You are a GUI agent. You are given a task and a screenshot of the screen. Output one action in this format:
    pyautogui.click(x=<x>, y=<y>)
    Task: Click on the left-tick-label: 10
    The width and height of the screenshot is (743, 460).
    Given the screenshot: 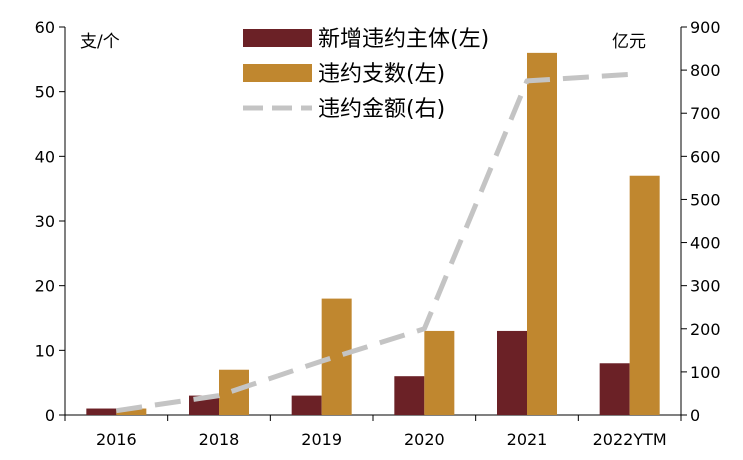 What is the action you would take?
    pyautogui.click(x=45, y=350)
    